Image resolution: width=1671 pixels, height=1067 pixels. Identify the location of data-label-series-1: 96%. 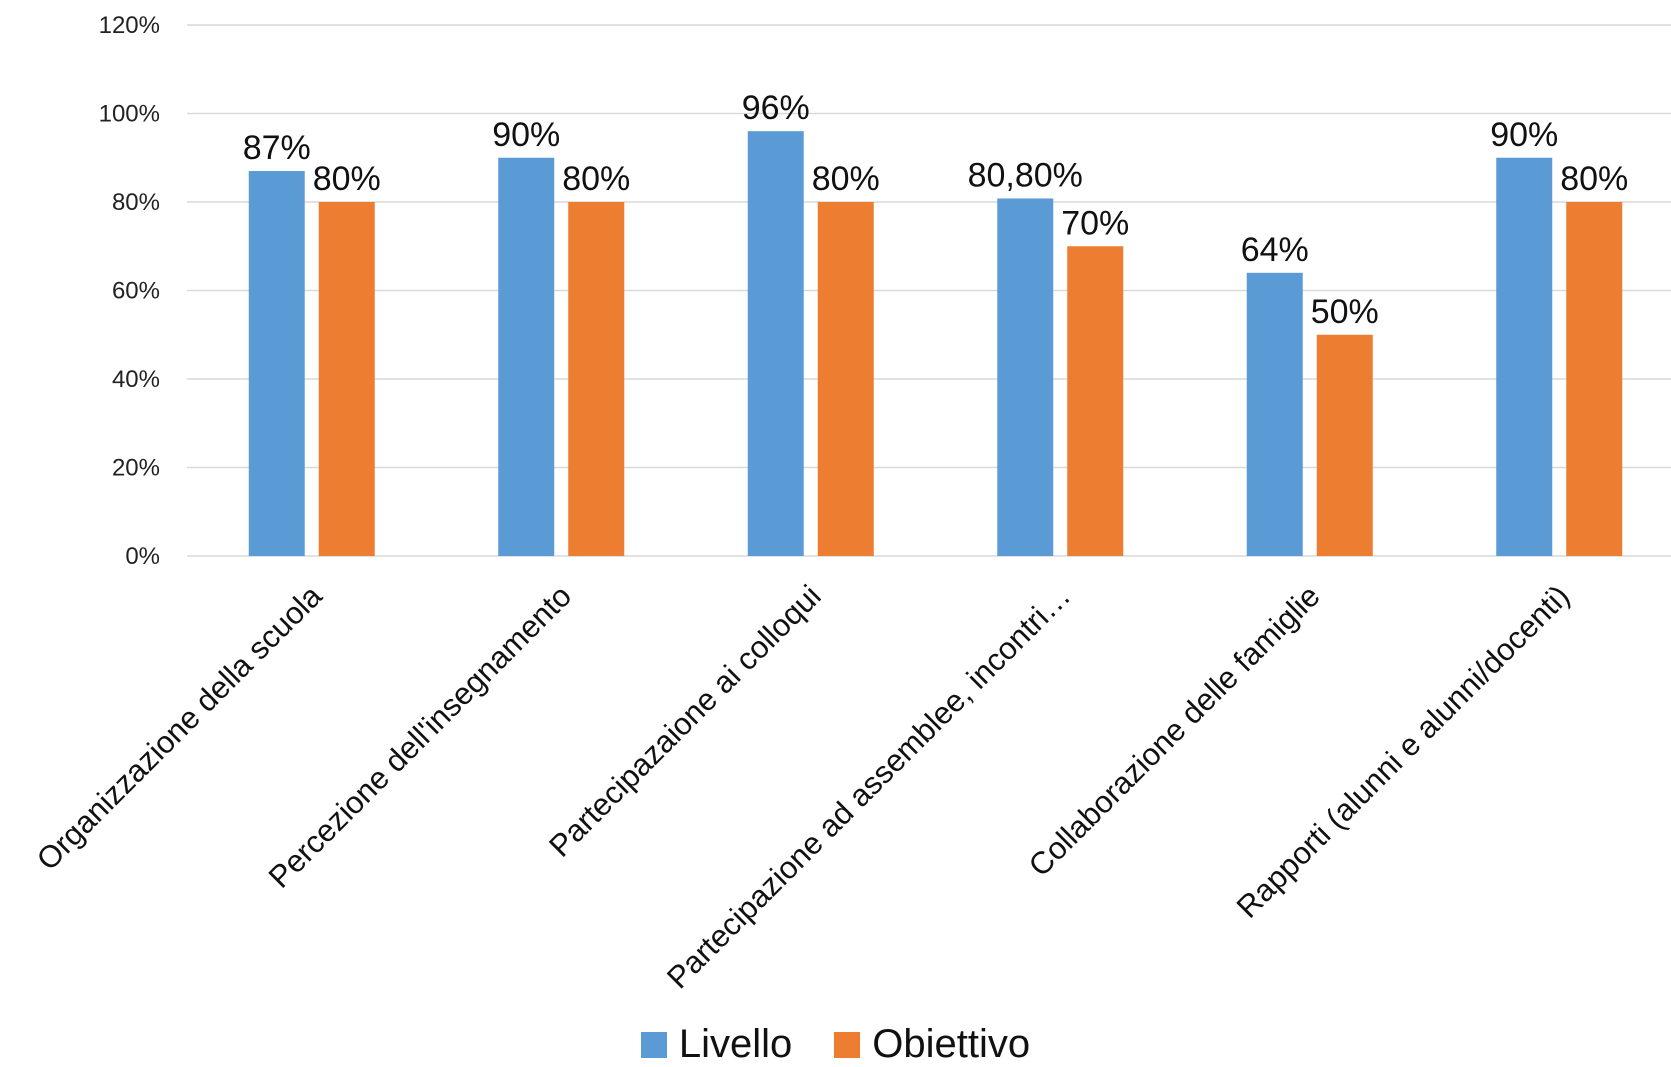
(776, 108).